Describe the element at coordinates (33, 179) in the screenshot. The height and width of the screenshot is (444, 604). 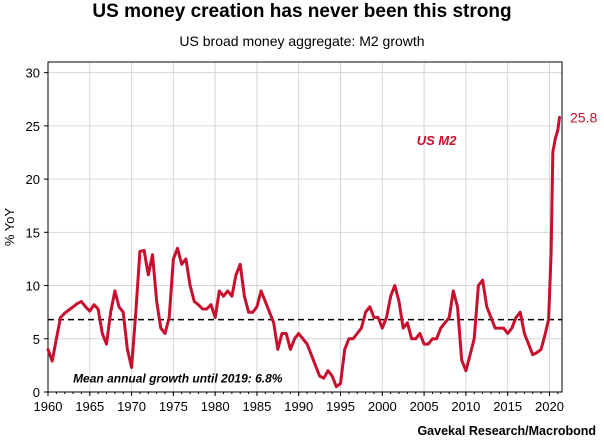
I see `y-tick-label: 20` at that location.